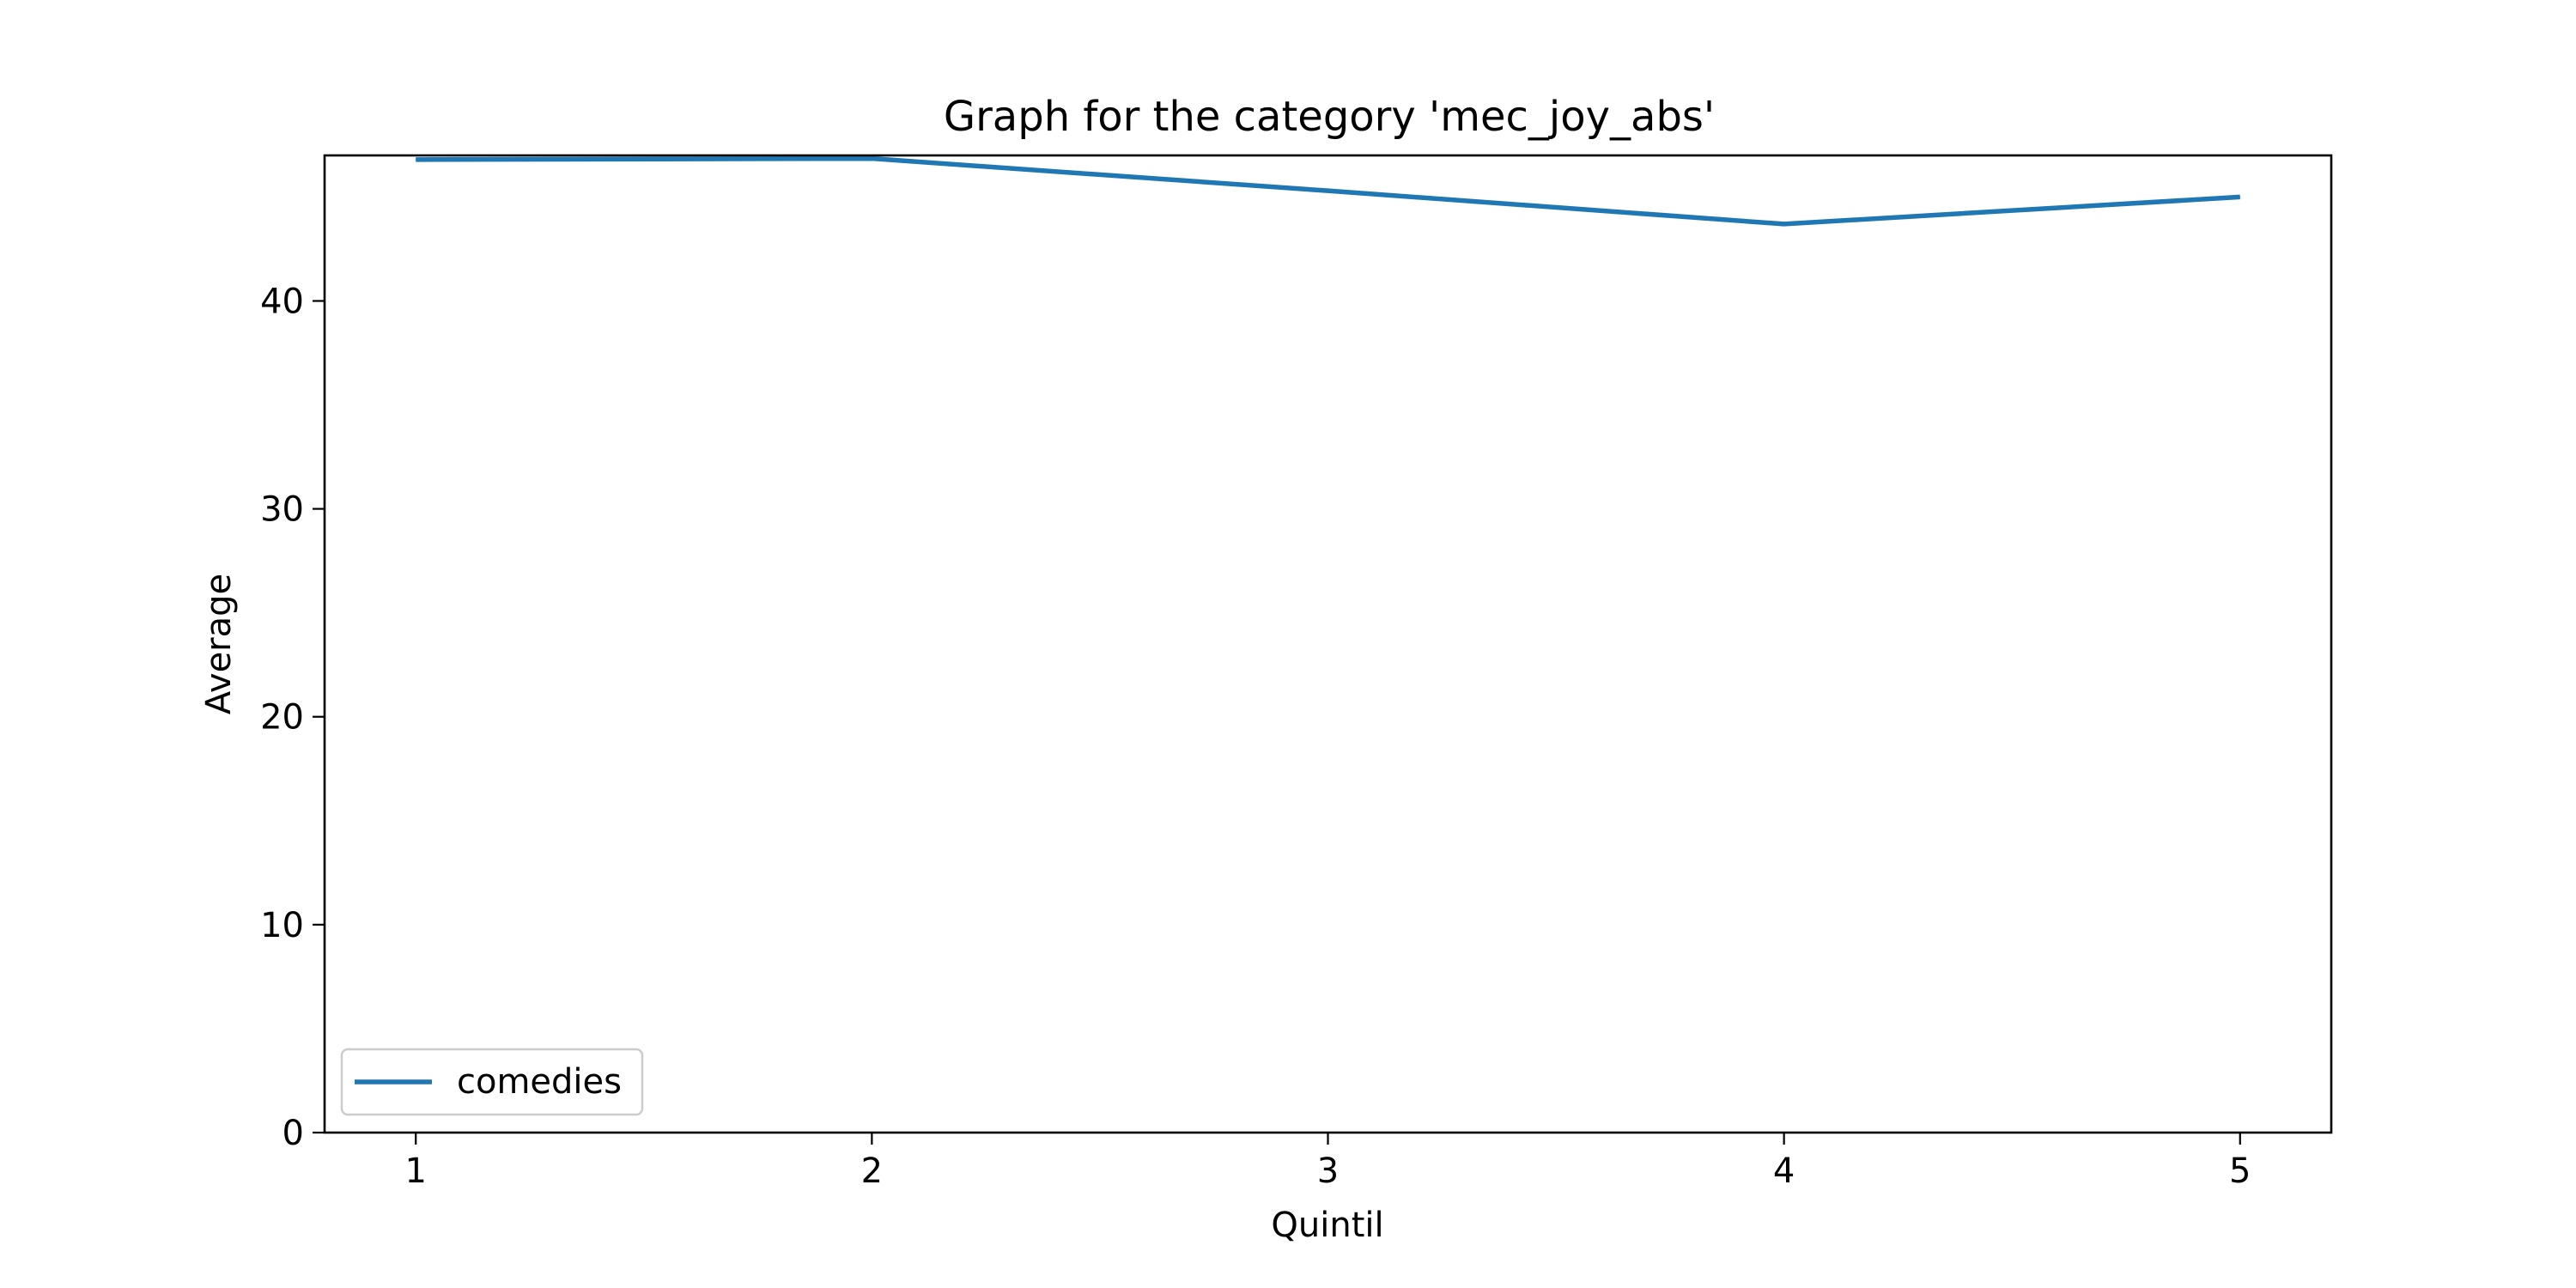  I want to click on y-axis-label: Average, so click(219, 644).